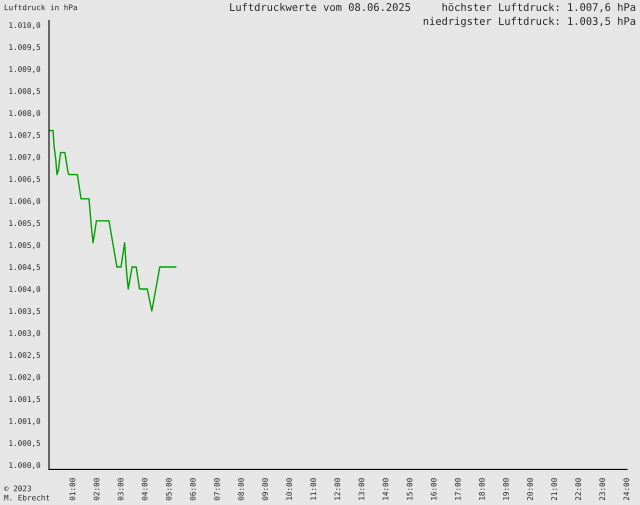  What do you see at coordinates (530, 22) in the screenshot?
I see `annotation: niedrigster Luftdruck: 1.003,5 hPa` at bounding box center [530, 22].